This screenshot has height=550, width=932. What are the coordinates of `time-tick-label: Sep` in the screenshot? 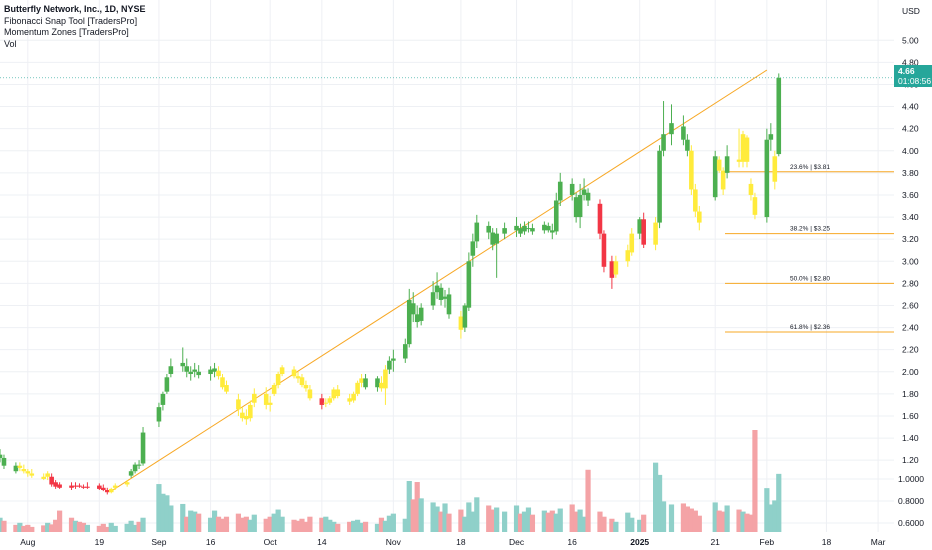 It's located at (158, 542).